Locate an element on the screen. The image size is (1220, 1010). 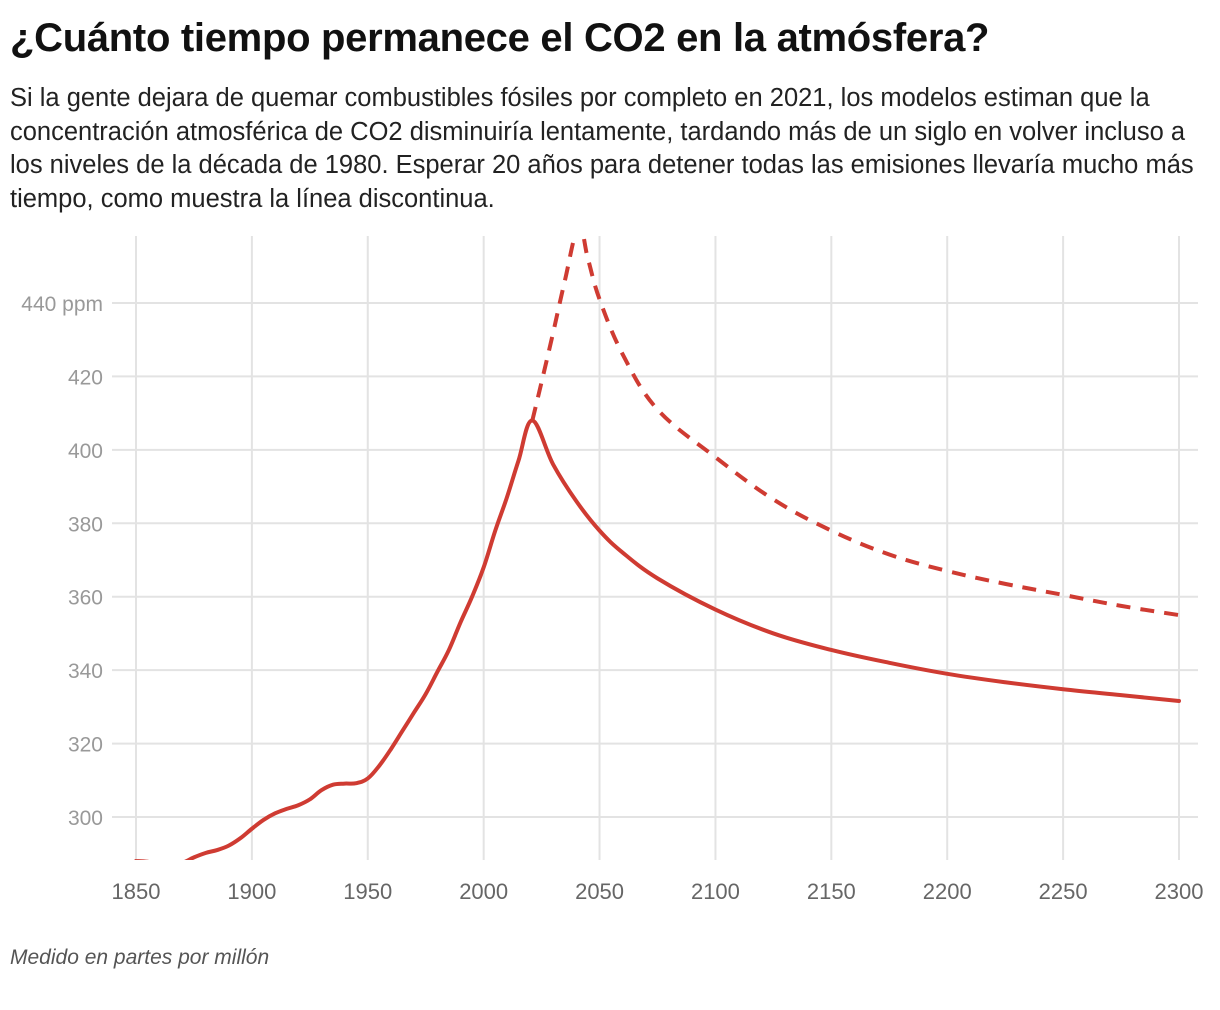
x-tick-label-2250: 2250 is located at coordinates (1063, 891).